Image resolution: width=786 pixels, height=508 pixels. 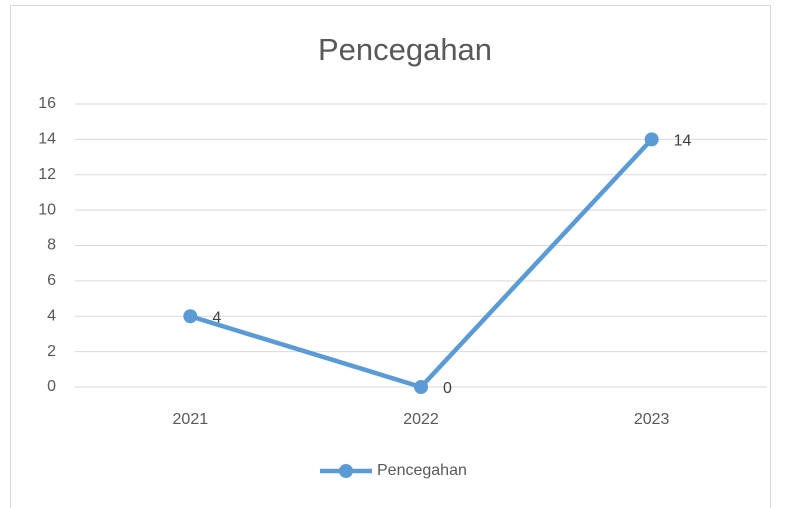 What do you see at coordinates (191, 419) in the screenshot?
I see `x-tick-label: 2021` at bounding box center [191, 419].